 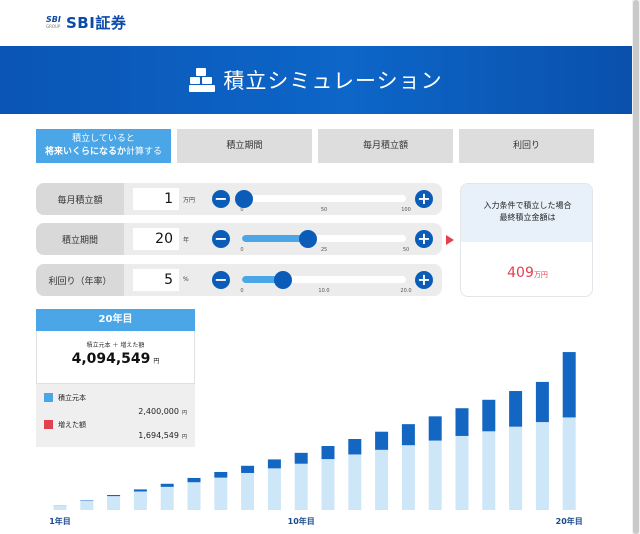 What do you see at coordinates (115, 345) in the screenshot?
I see `summary-total-caption: 積立元本 ＋ 増えた額` at bounding box center [115, 345].